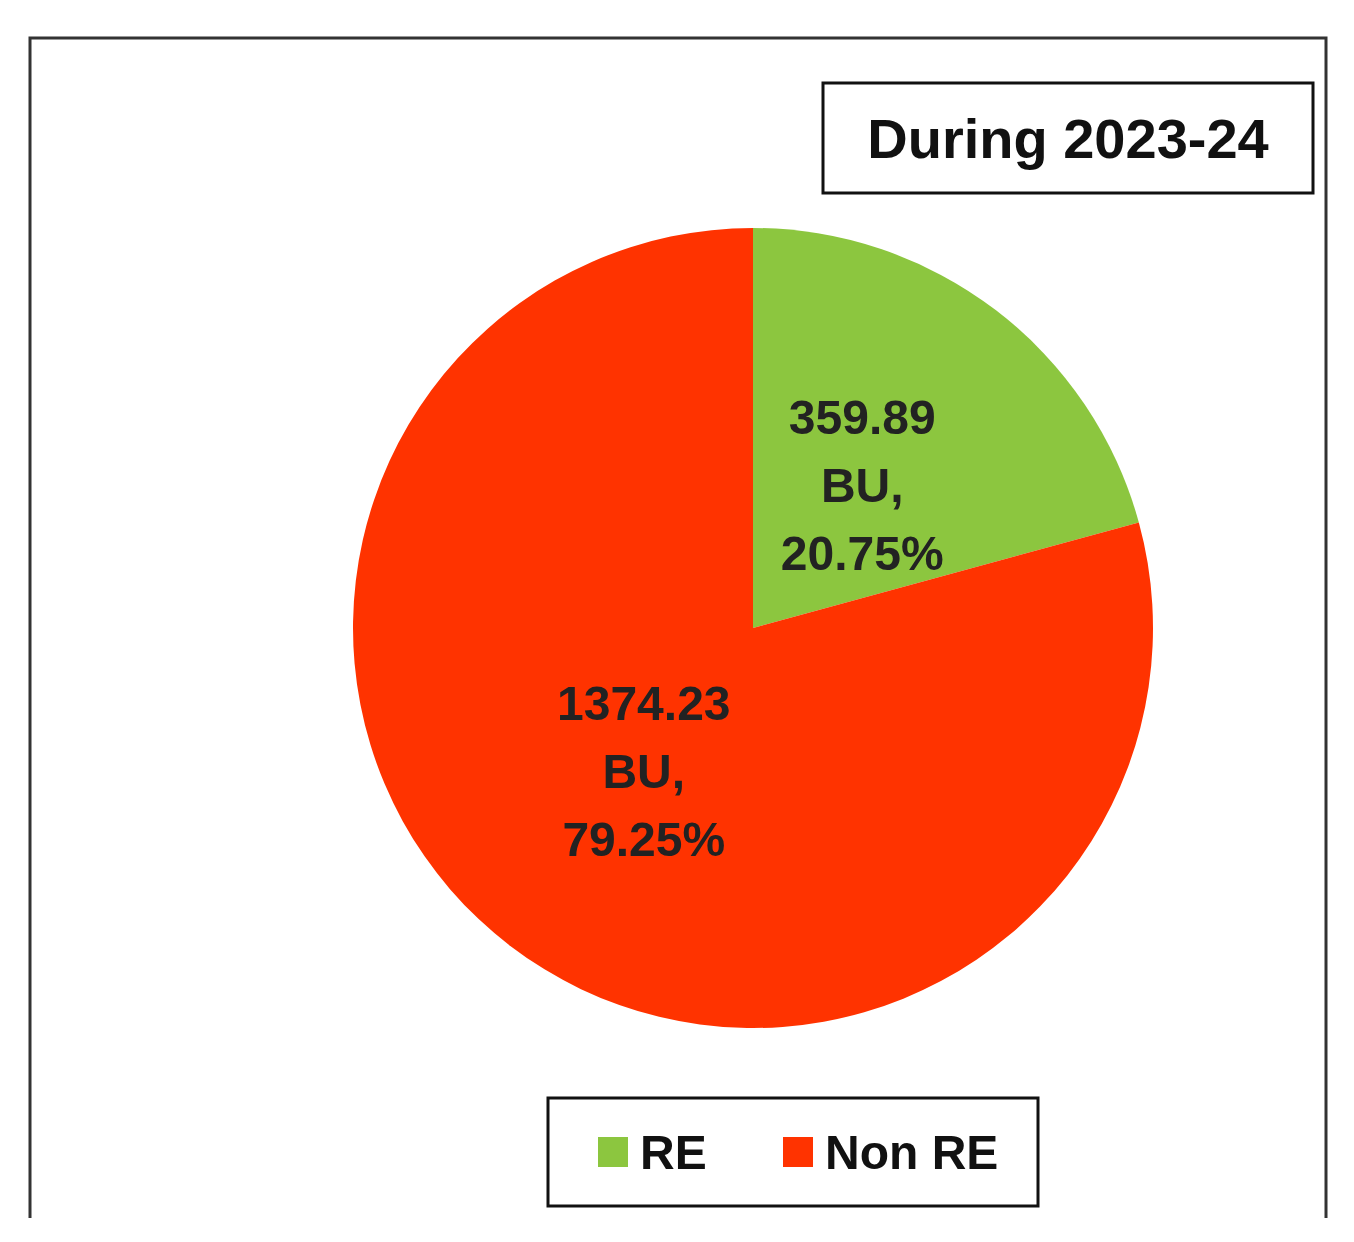  What do you see at coordinates (673, 1152) in the screenshot?
I see `legend-label: RE` at bounding box center [673, 1152].